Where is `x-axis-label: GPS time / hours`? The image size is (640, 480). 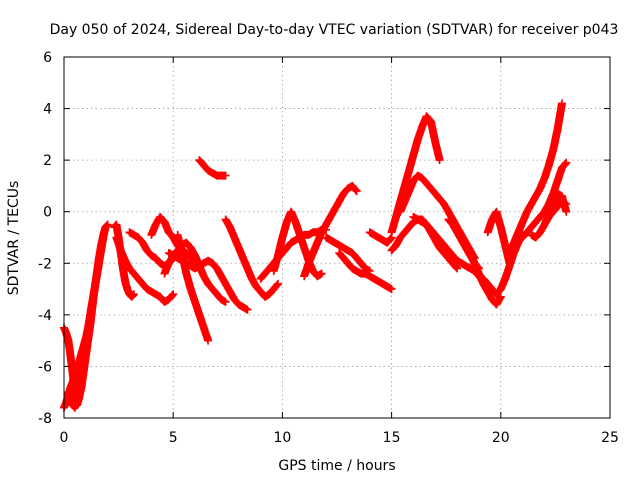
x-axis-label: GPS time / hours is located at coordinates (336, 466).